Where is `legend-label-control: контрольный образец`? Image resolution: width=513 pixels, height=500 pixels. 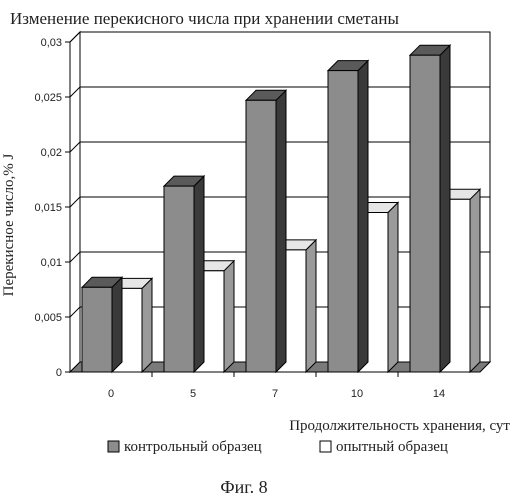 legend-label-control: контрольный образец is located at coordinates (193, 447).